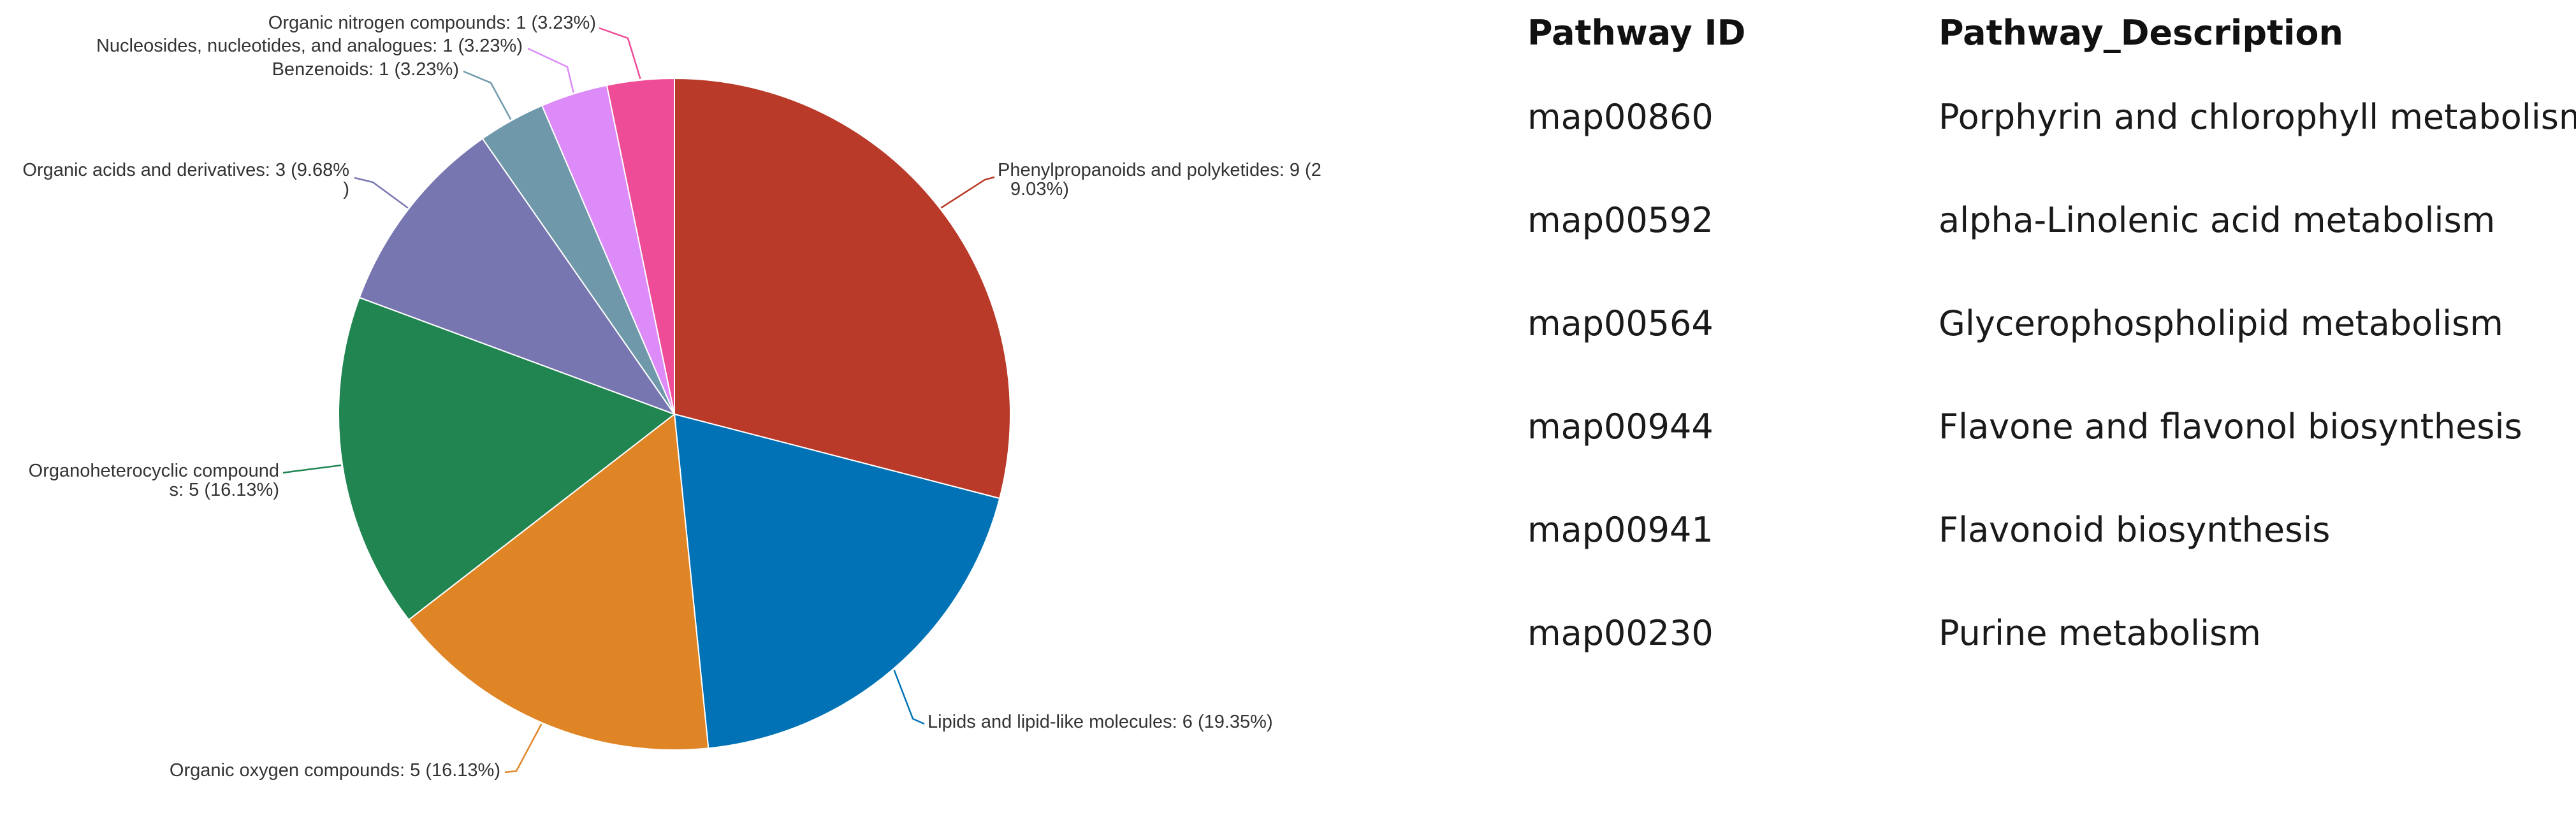 The height and width of the screenshot is (815, 2576). Describe the element at coordinates (2221, 323) in the screenshot. I see `pathway-description-cell: Glycerophospholipid metabolism` at that location.